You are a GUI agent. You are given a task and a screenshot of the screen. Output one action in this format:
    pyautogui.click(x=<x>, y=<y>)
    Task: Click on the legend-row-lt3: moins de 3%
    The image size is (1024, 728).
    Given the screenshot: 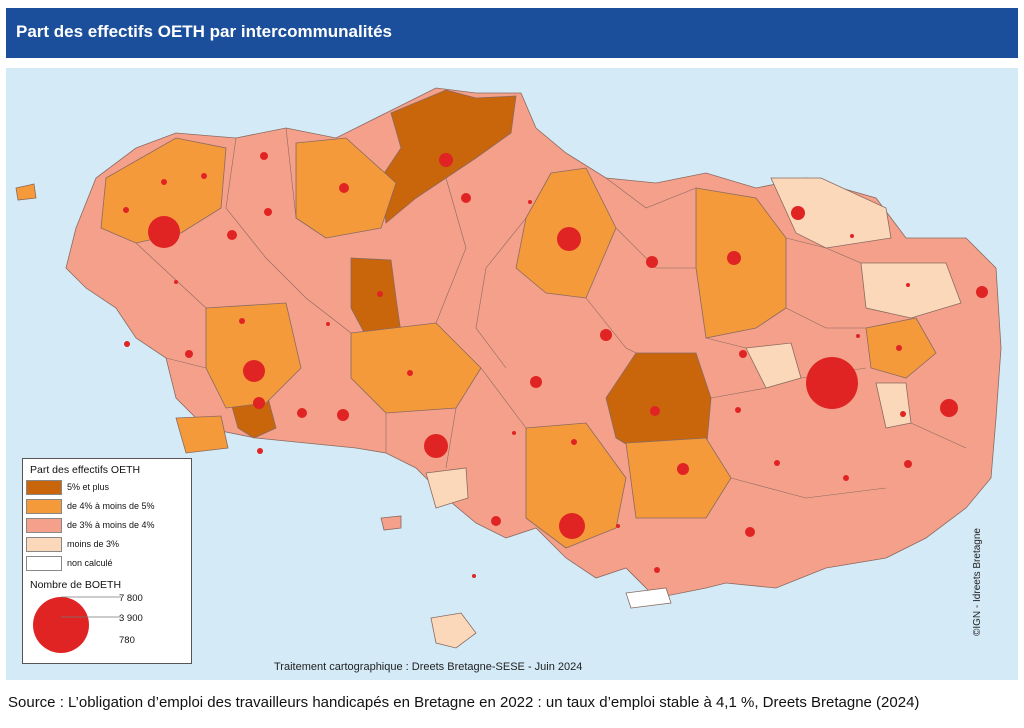 What is the action you would take?
    pyautogui.click(x=106, y=545)
    